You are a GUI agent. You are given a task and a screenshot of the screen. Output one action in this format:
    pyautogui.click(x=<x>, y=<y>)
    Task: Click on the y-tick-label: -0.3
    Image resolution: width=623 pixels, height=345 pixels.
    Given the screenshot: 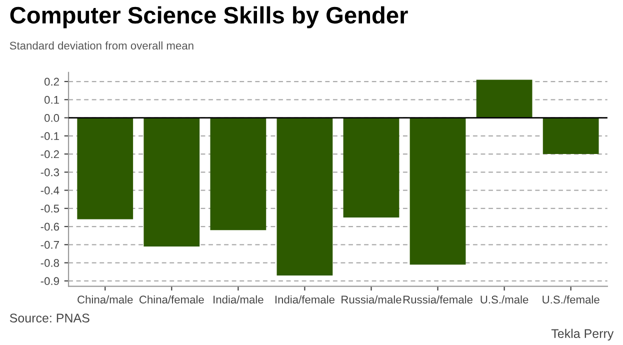 What is the action you would take?
    pyautogui.click(x=50, y=172)
    